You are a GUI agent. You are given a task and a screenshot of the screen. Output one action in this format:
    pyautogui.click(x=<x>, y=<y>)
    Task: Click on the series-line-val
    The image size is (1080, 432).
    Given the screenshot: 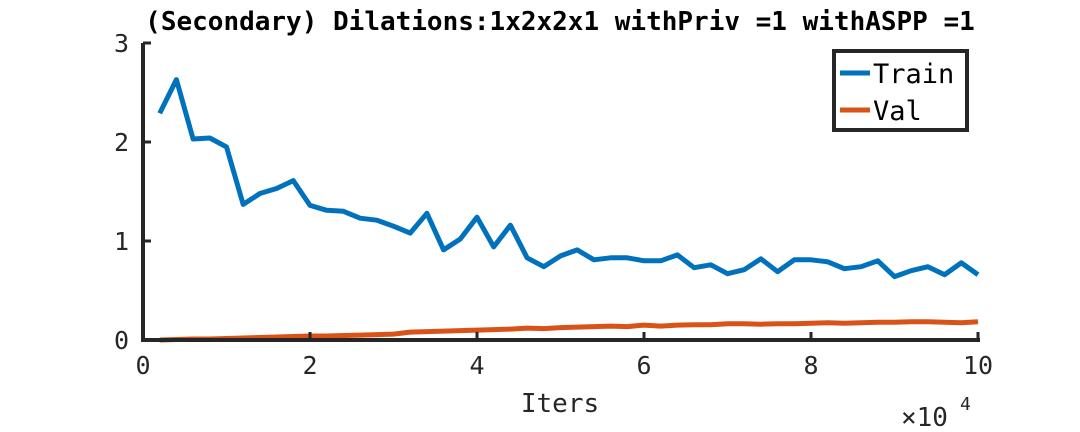 What is the action you would take?
    pyautogui.click(x=569, y=331)
    